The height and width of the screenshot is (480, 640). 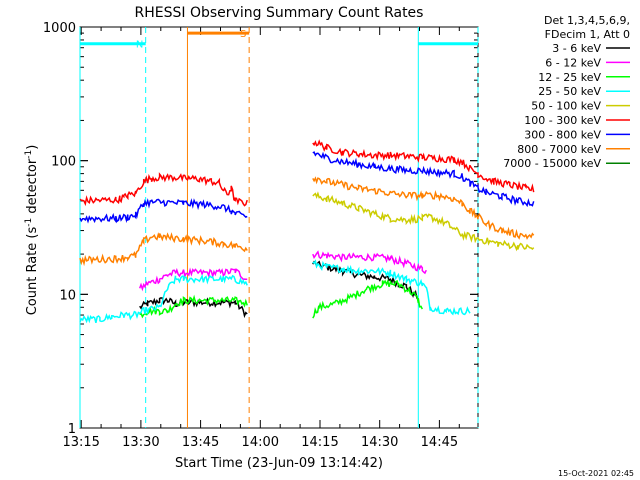 I want to click on legend-item-label: 50 - 100 keV, so click(x=566, y=106).